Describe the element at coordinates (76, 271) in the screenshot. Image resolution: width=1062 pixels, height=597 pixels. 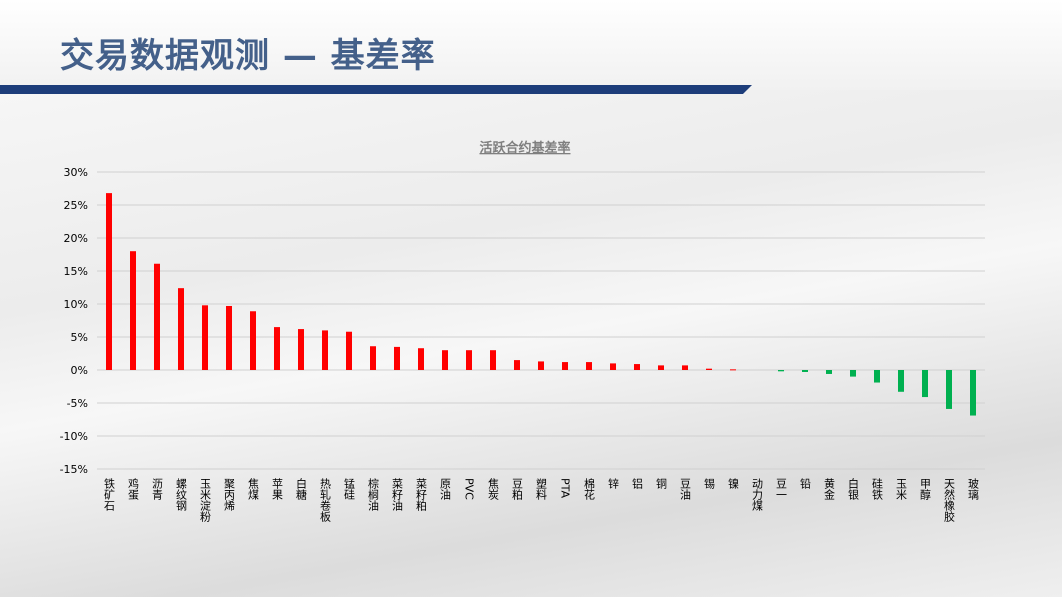
I see `y-tick-label: 15%` at that location.